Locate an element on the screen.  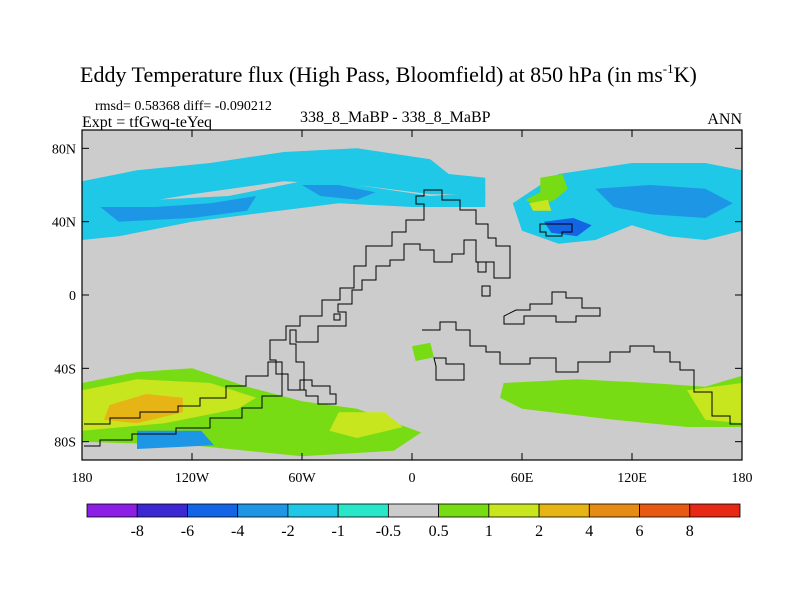
contour-region-atlantic-core is located at coordinates (339, 192).